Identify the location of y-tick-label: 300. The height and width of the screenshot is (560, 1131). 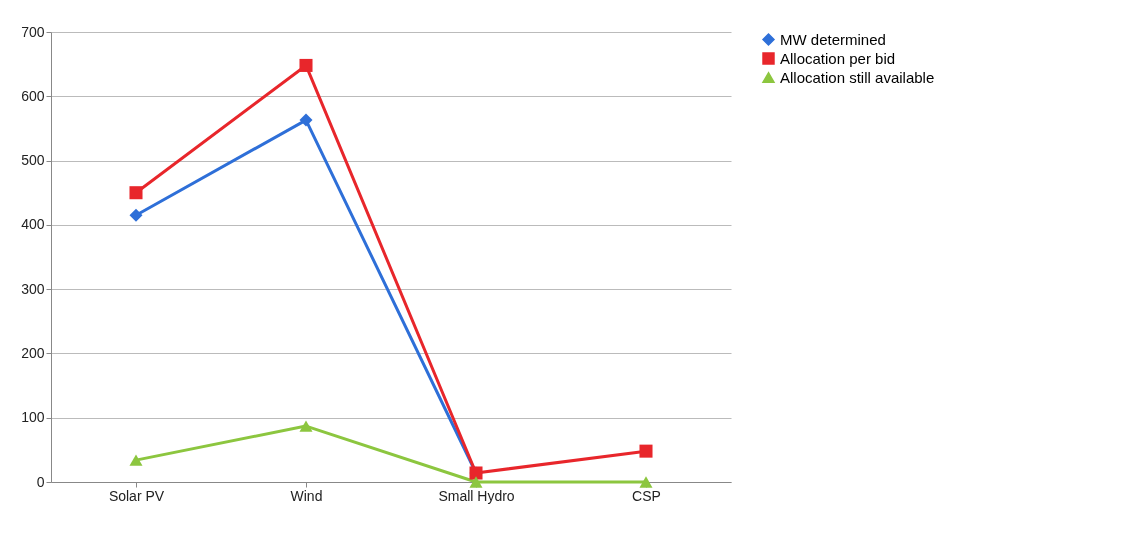
(33, 288).